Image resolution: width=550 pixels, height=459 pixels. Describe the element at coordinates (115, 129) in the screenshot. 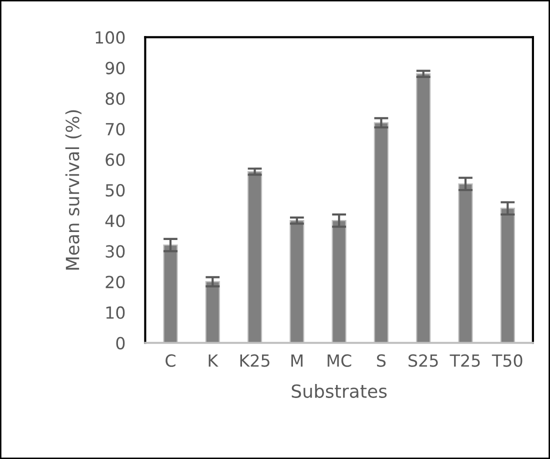

I see `y-tick-label: 70` at that location.